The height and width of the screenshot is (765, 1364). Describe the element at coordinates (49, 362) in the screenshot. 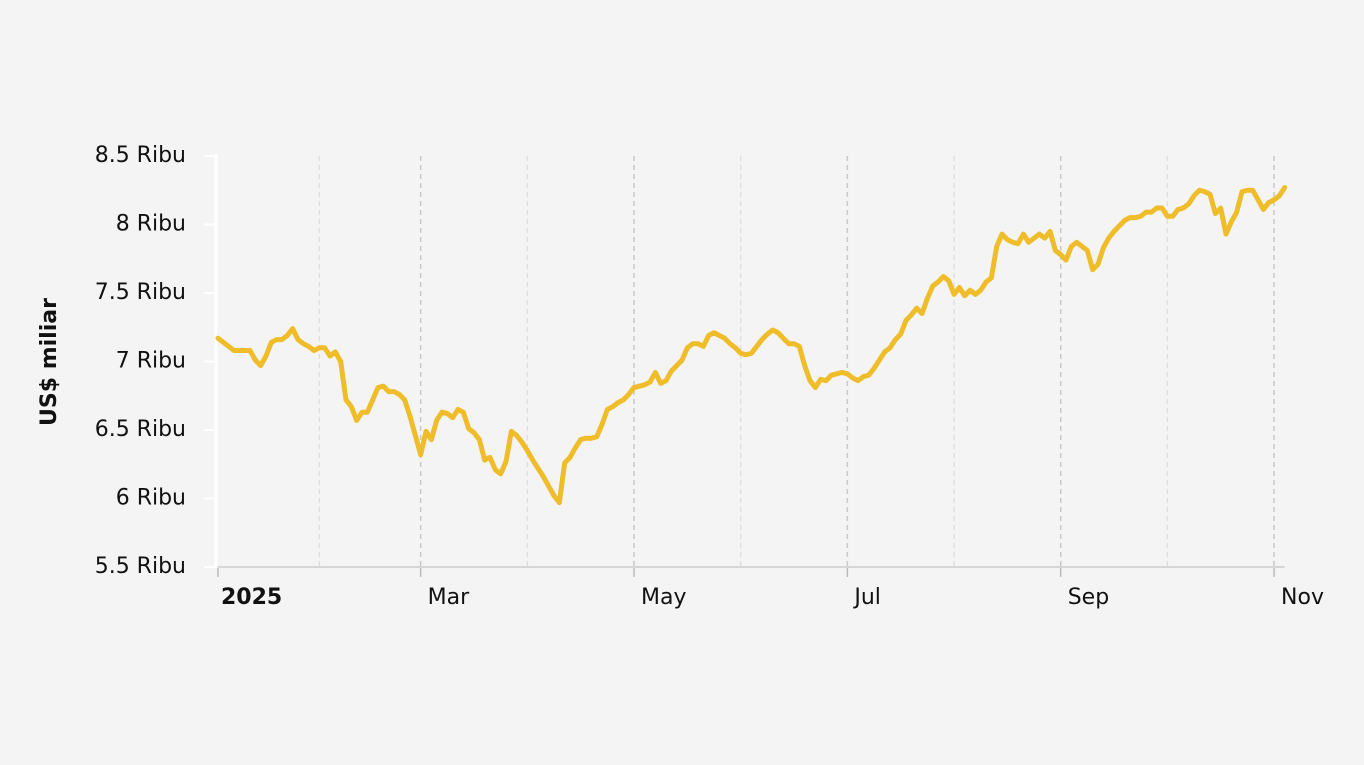

I see `y-axis-title: US$ miliar` at that location.